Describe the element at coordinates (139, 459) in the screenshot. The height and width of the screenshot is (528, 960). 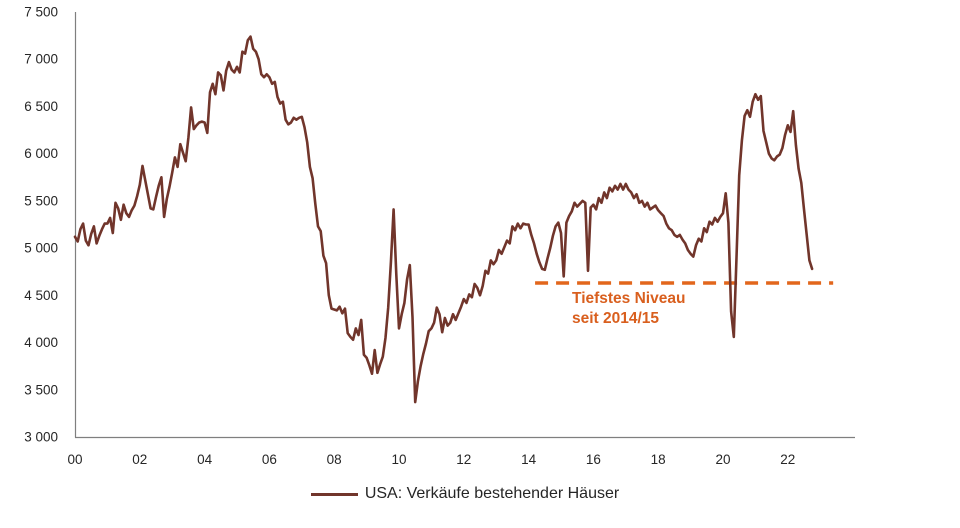
I see `x-tick-label: 02` at that location.